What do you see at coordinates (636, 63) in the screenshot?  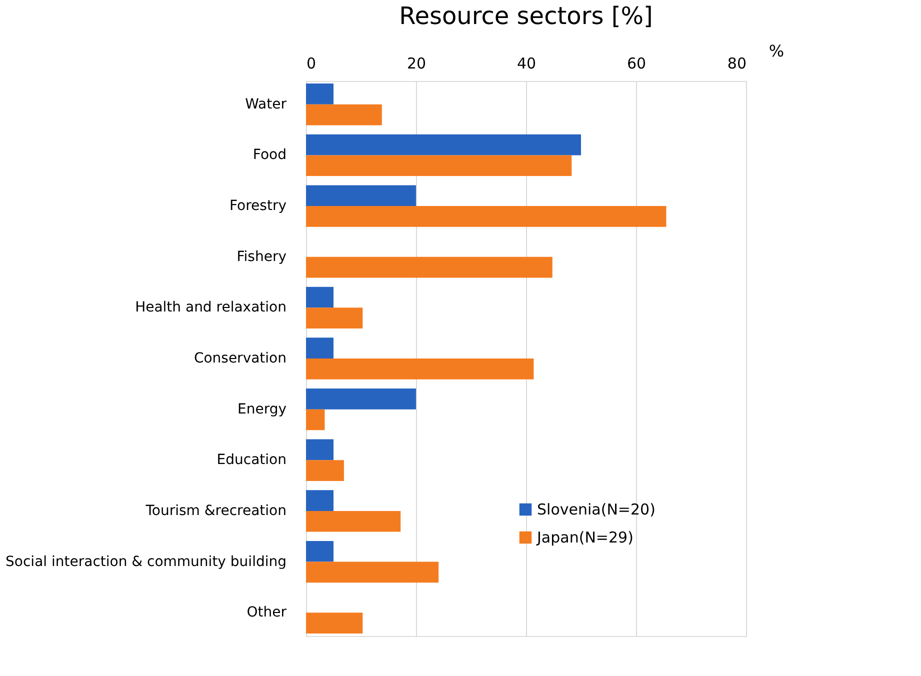 I see `x-tick-label: 60` at bounding box center [636, 63].